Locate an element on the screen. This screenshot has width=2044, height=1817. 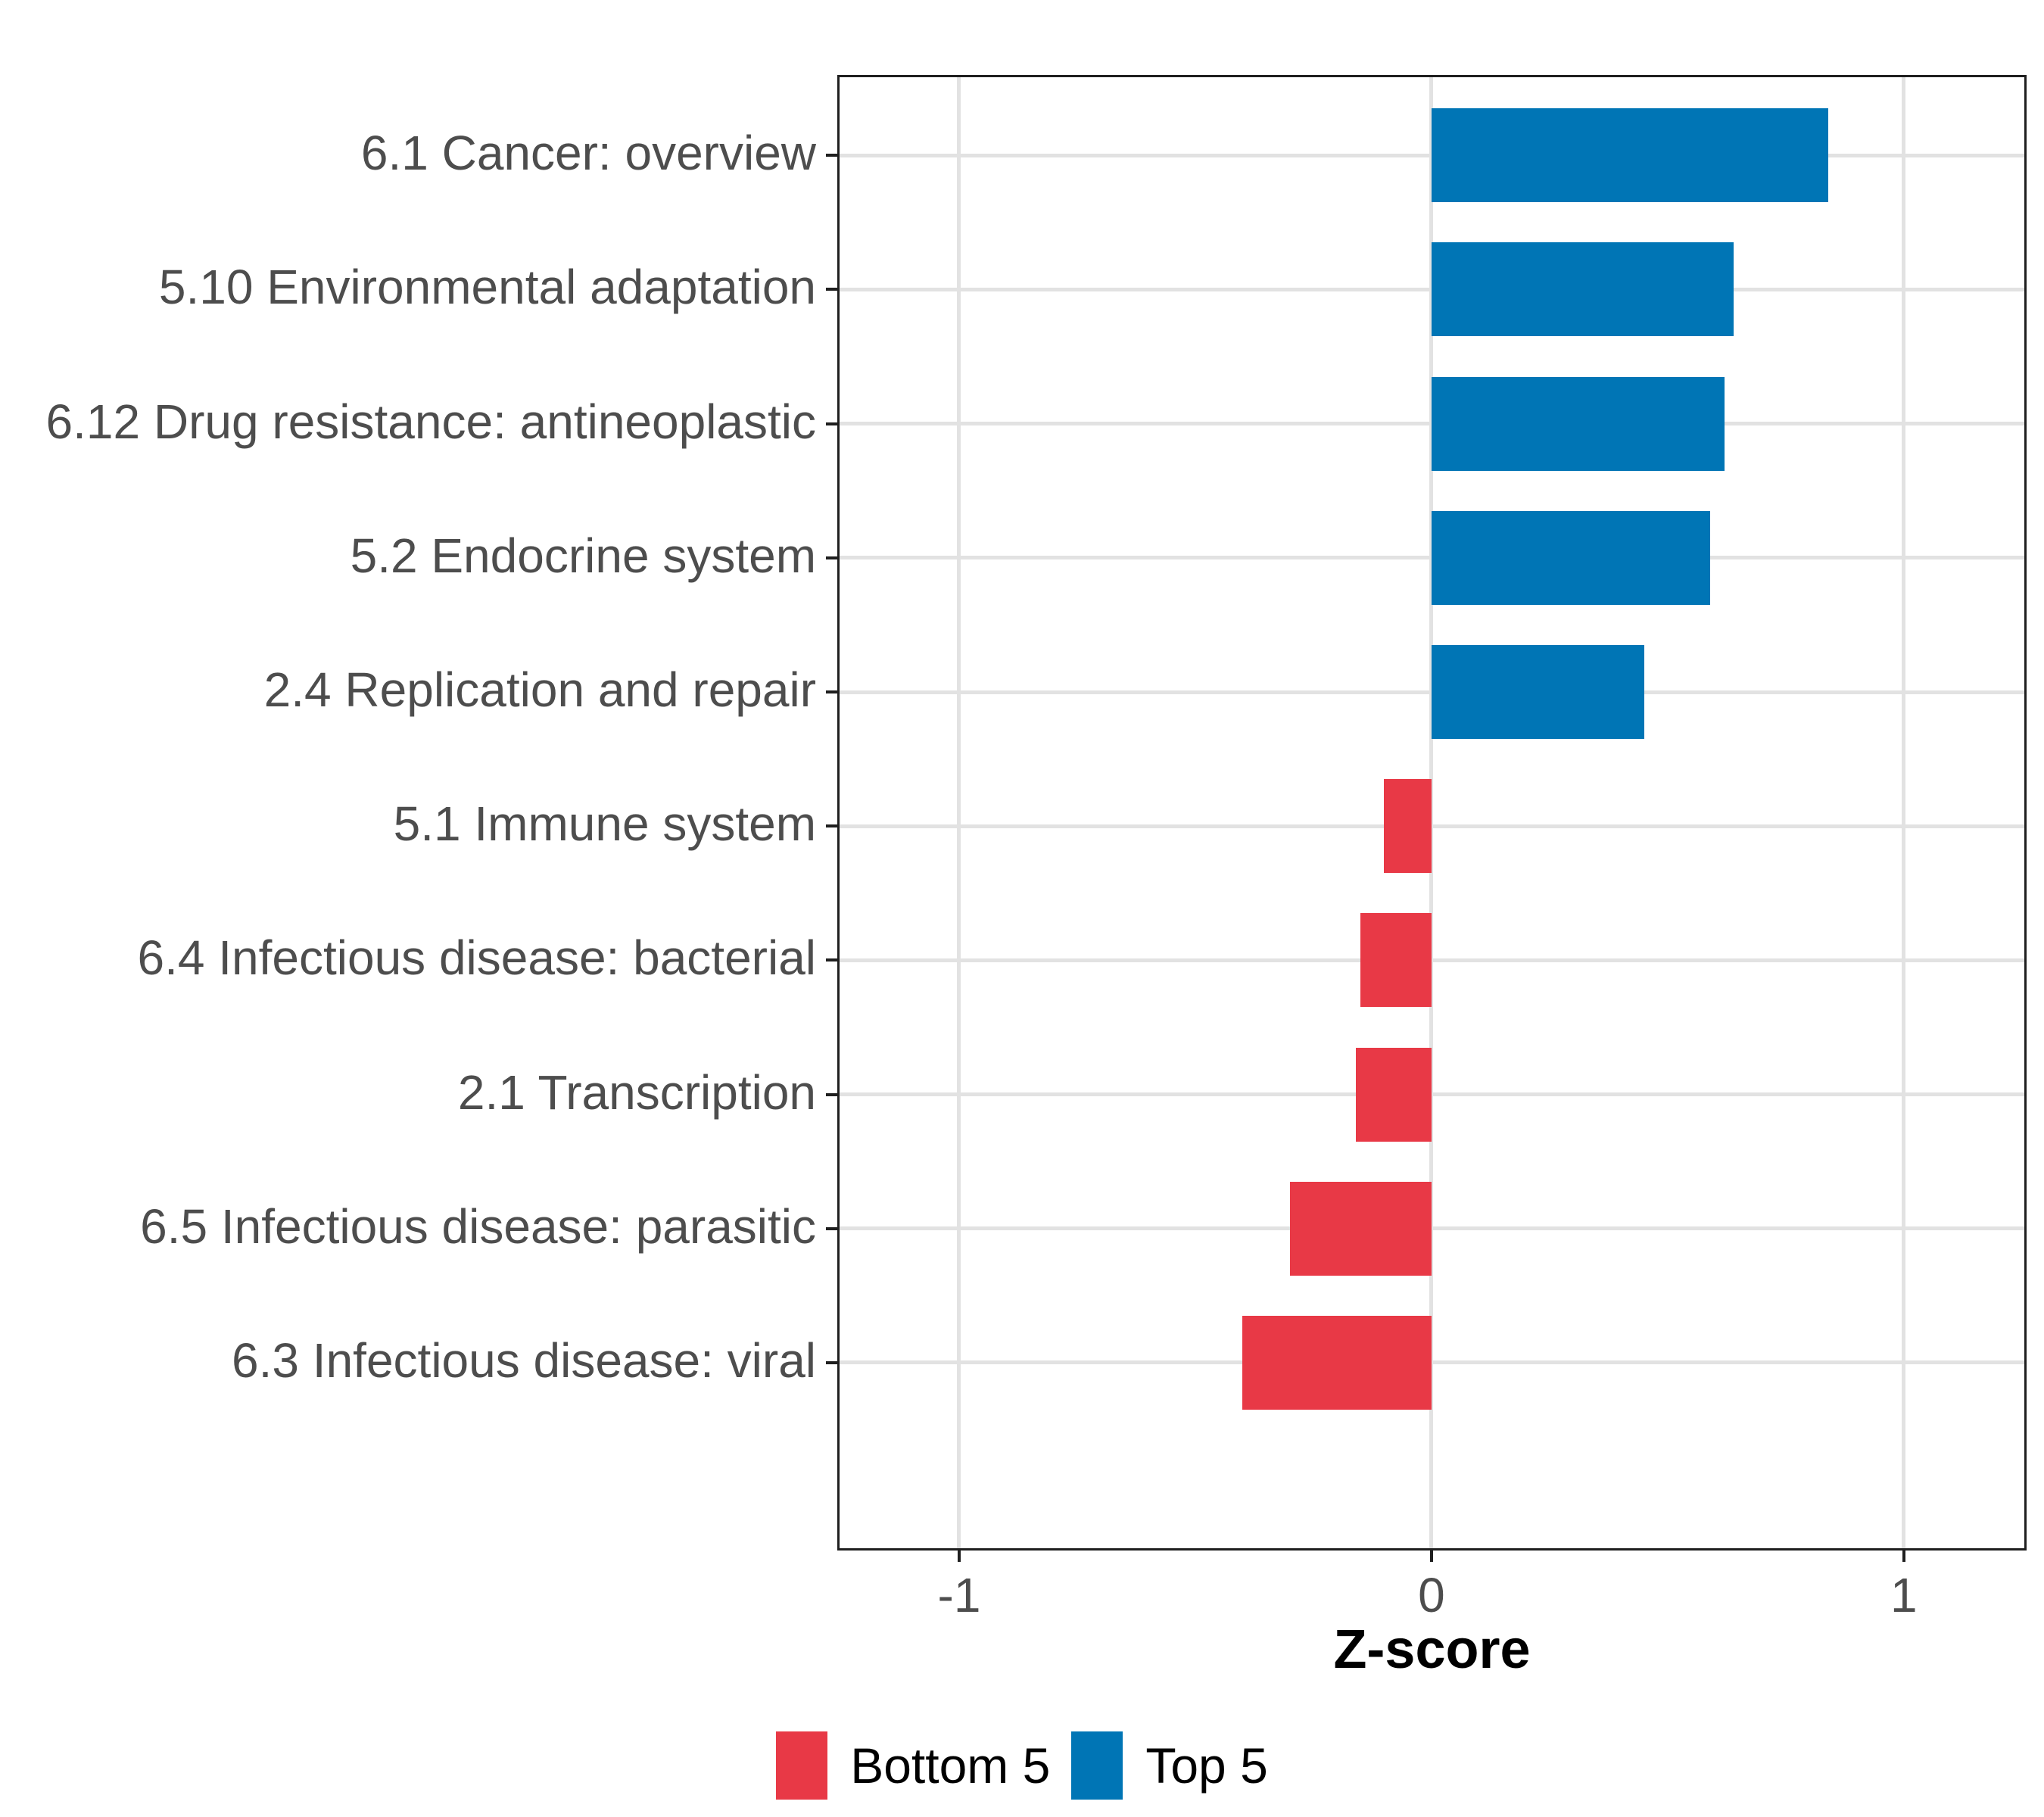
y-axis-label: 5.1 Immune system is located at coordinates (604, 824).